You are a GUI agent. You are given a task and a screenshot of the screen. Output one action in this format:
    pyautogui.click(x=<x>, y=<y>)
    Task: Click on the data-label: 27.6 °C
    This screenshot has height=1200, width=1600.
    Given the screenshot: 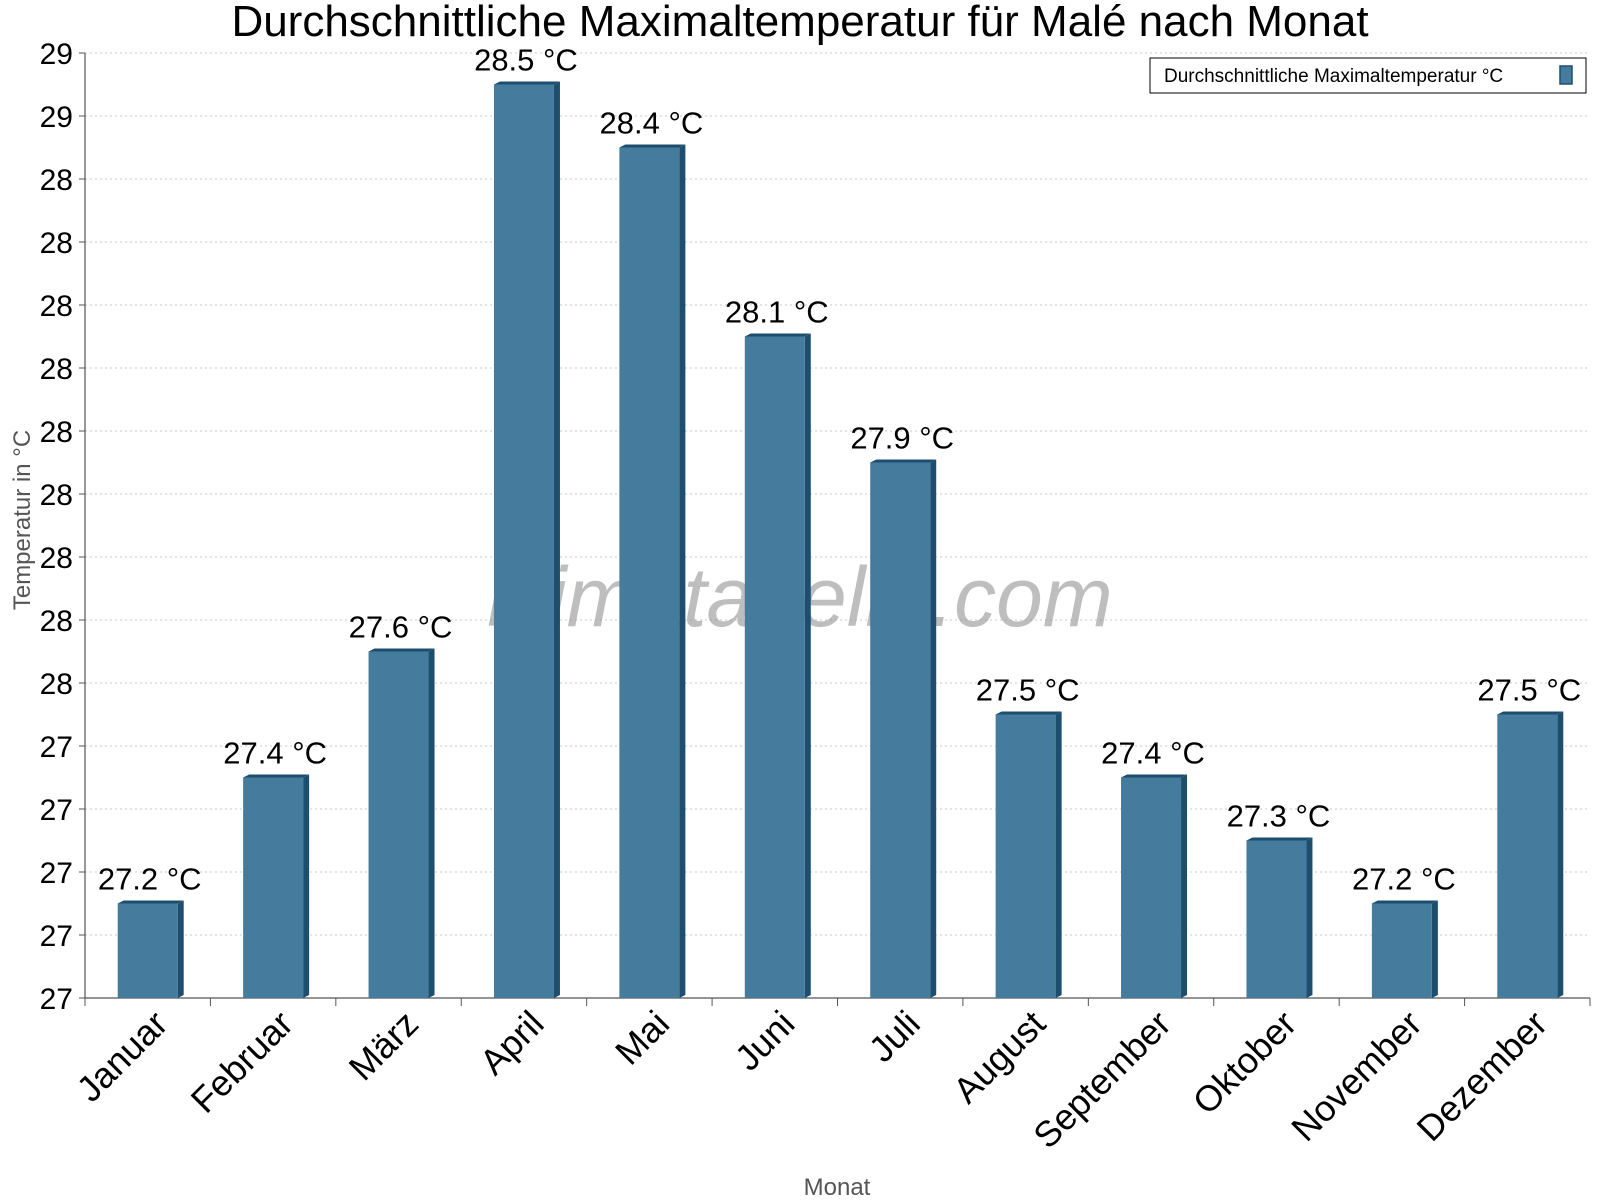 What is the action you would take?
    pyautogui.click(x=401, y=627)
    